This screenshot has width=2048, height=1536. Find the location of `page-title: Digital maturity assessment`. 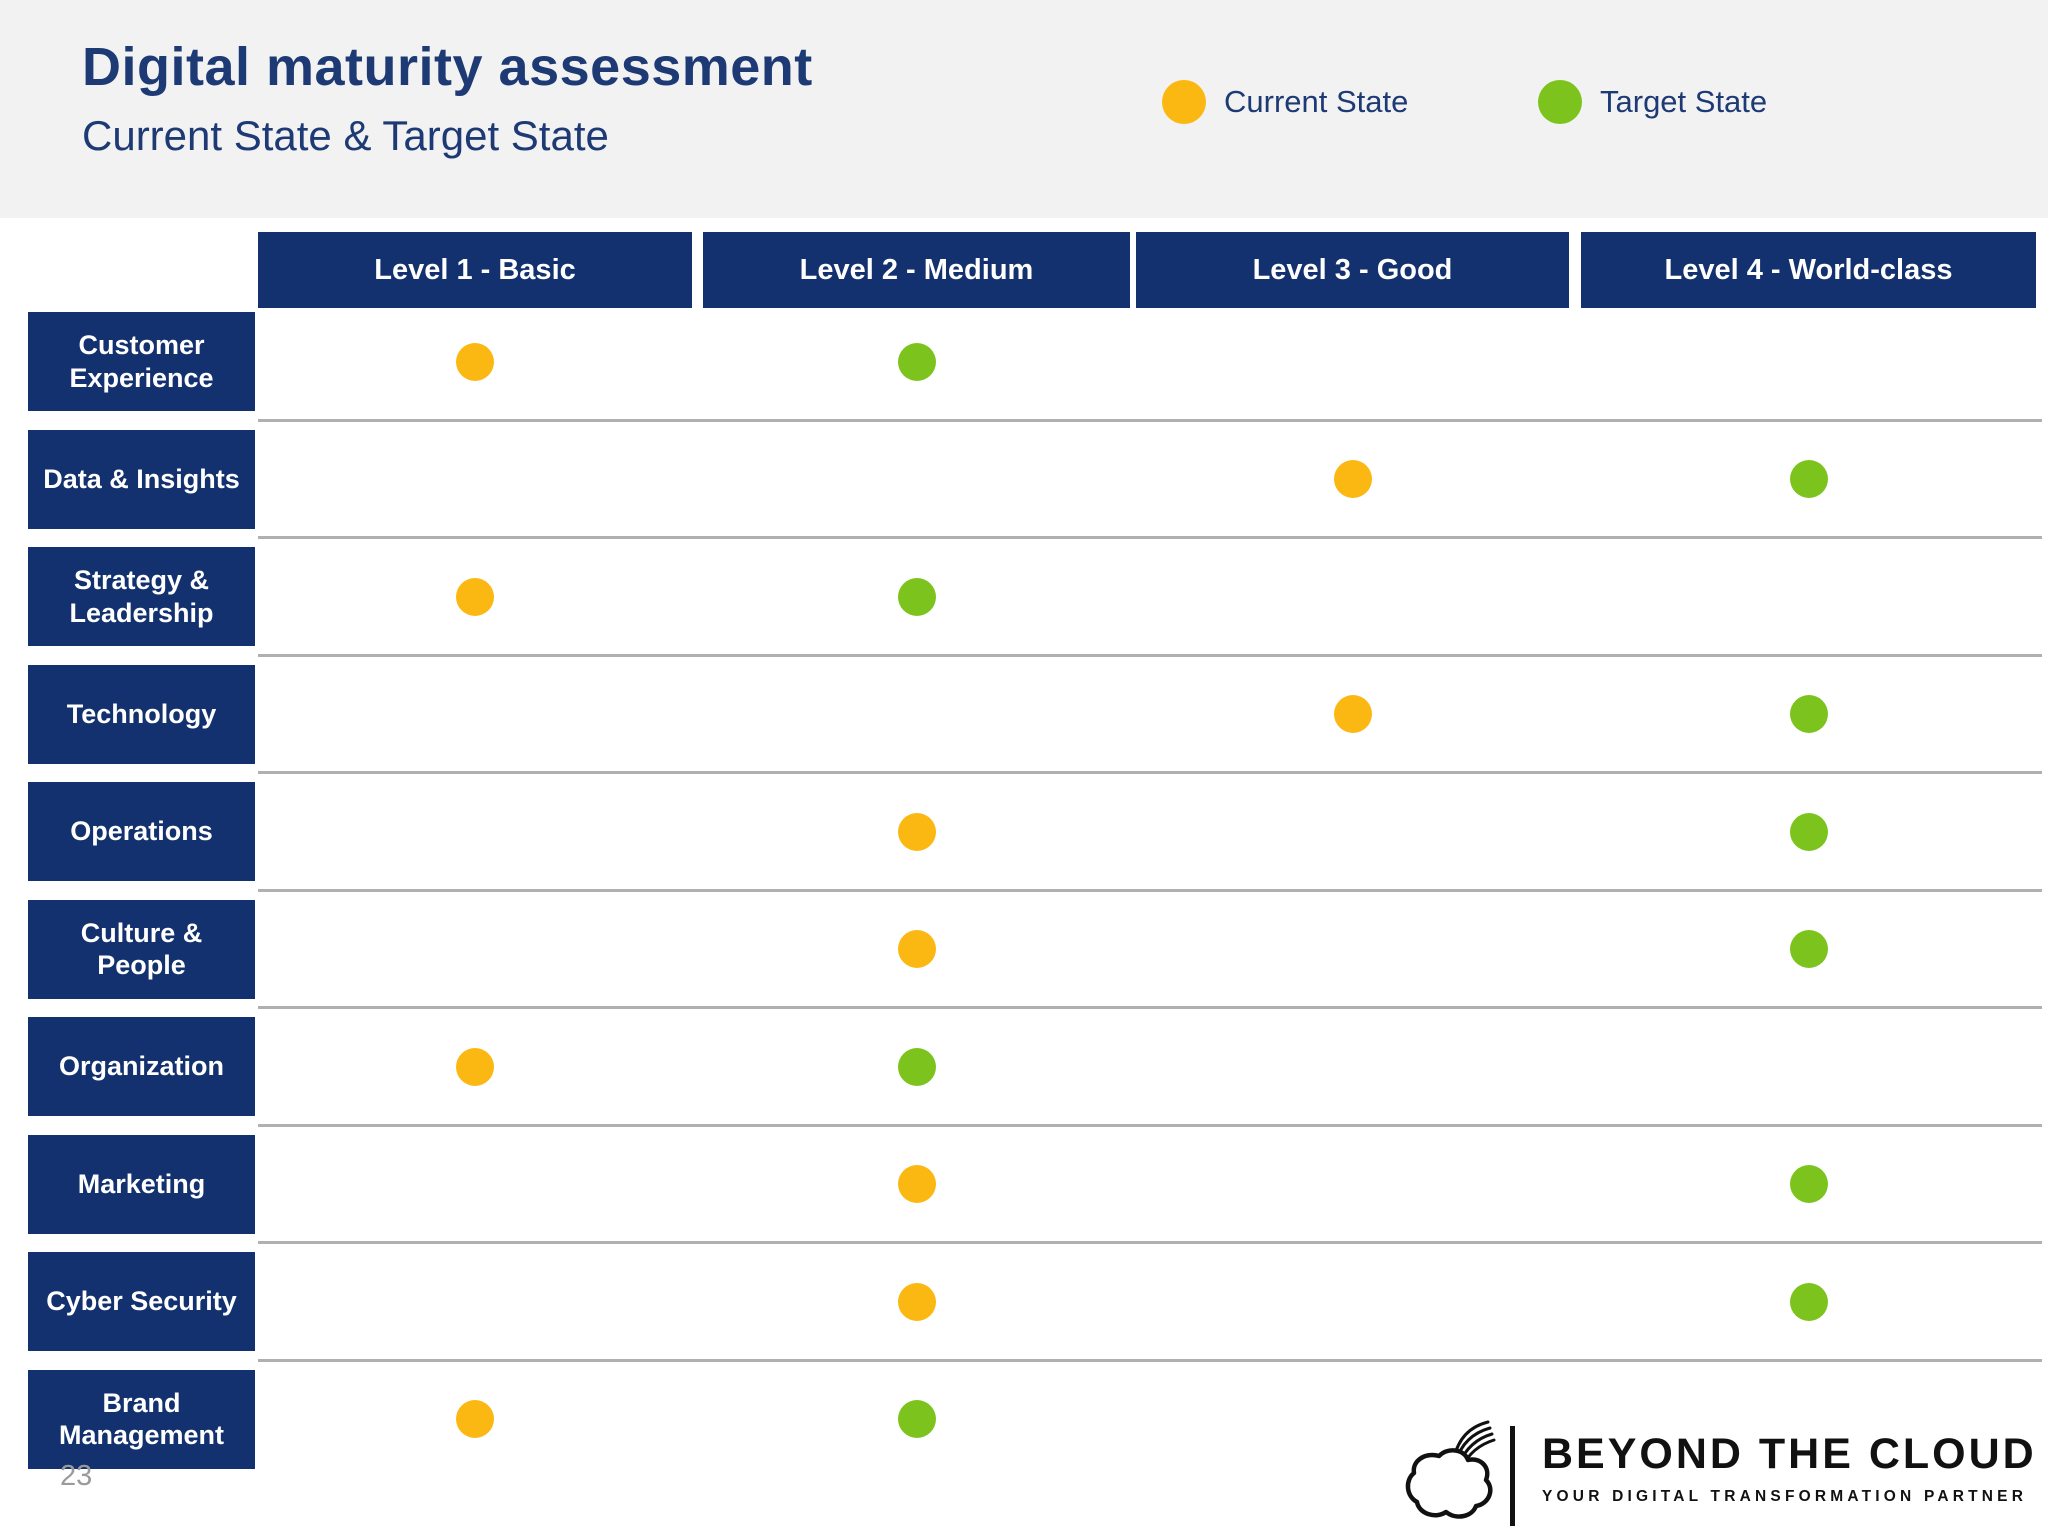

page-title: Digital maturity assessment is located at coordinates (447, 67).